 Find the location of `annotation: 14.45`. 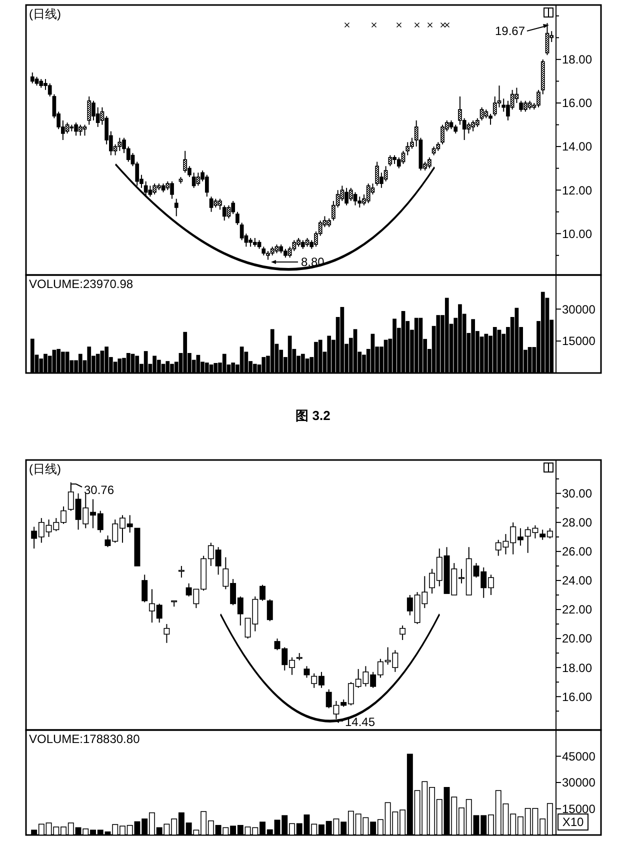

annotation: 14.45 is located at coordinates (360, 722).